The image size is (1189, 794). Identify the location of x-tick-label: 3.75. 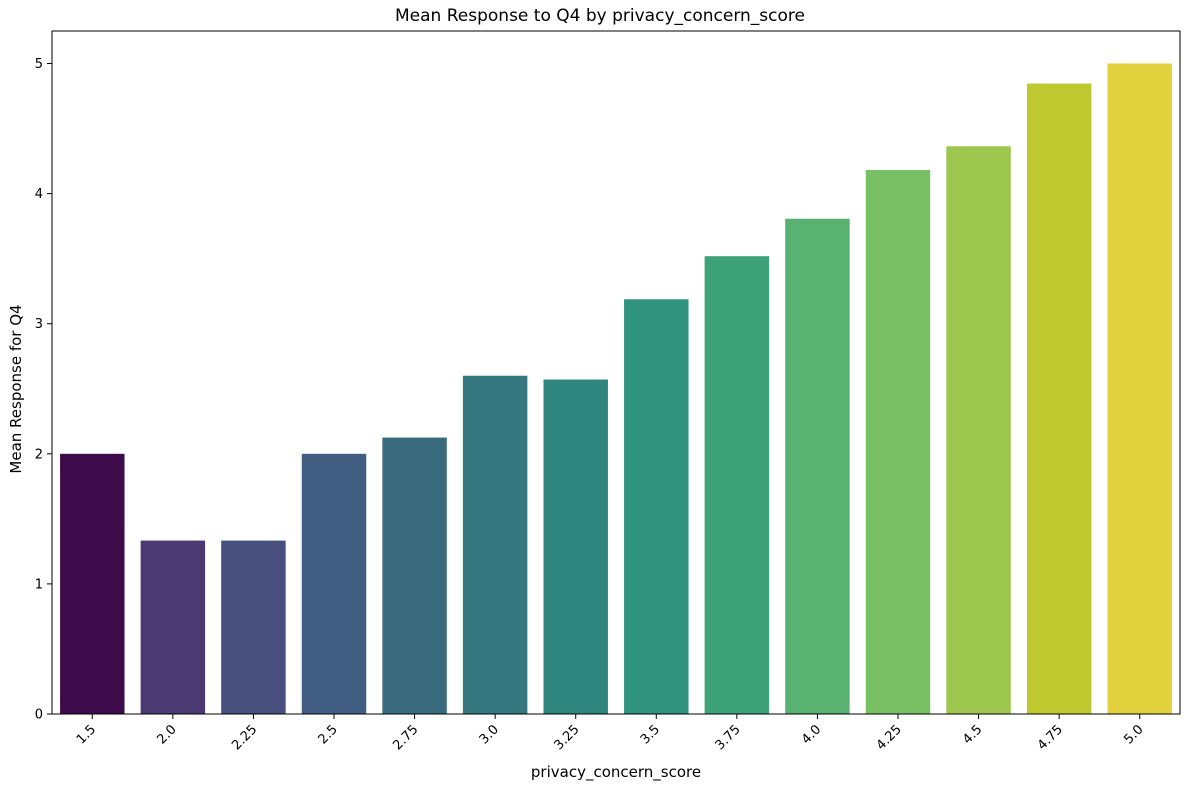
(728, 737).